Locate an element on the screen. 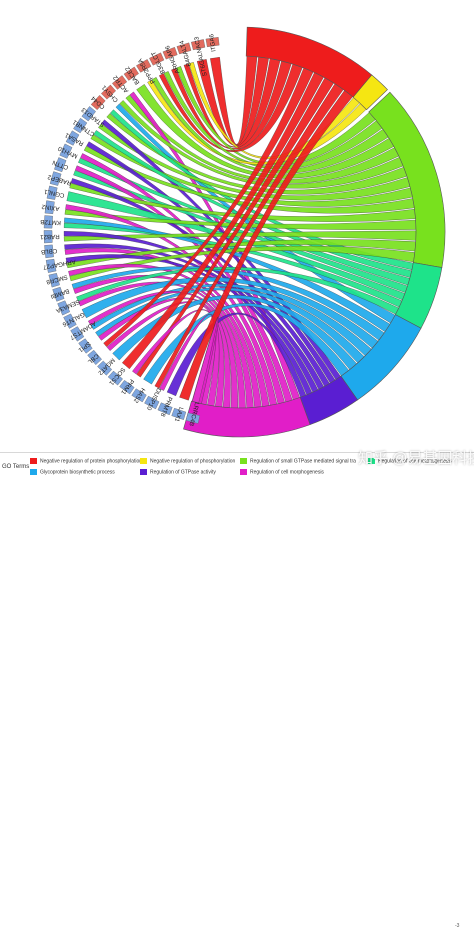 The image size is (474, 929). watermark: 知乎 @易基因科技 is located at coordinates (416, 458).